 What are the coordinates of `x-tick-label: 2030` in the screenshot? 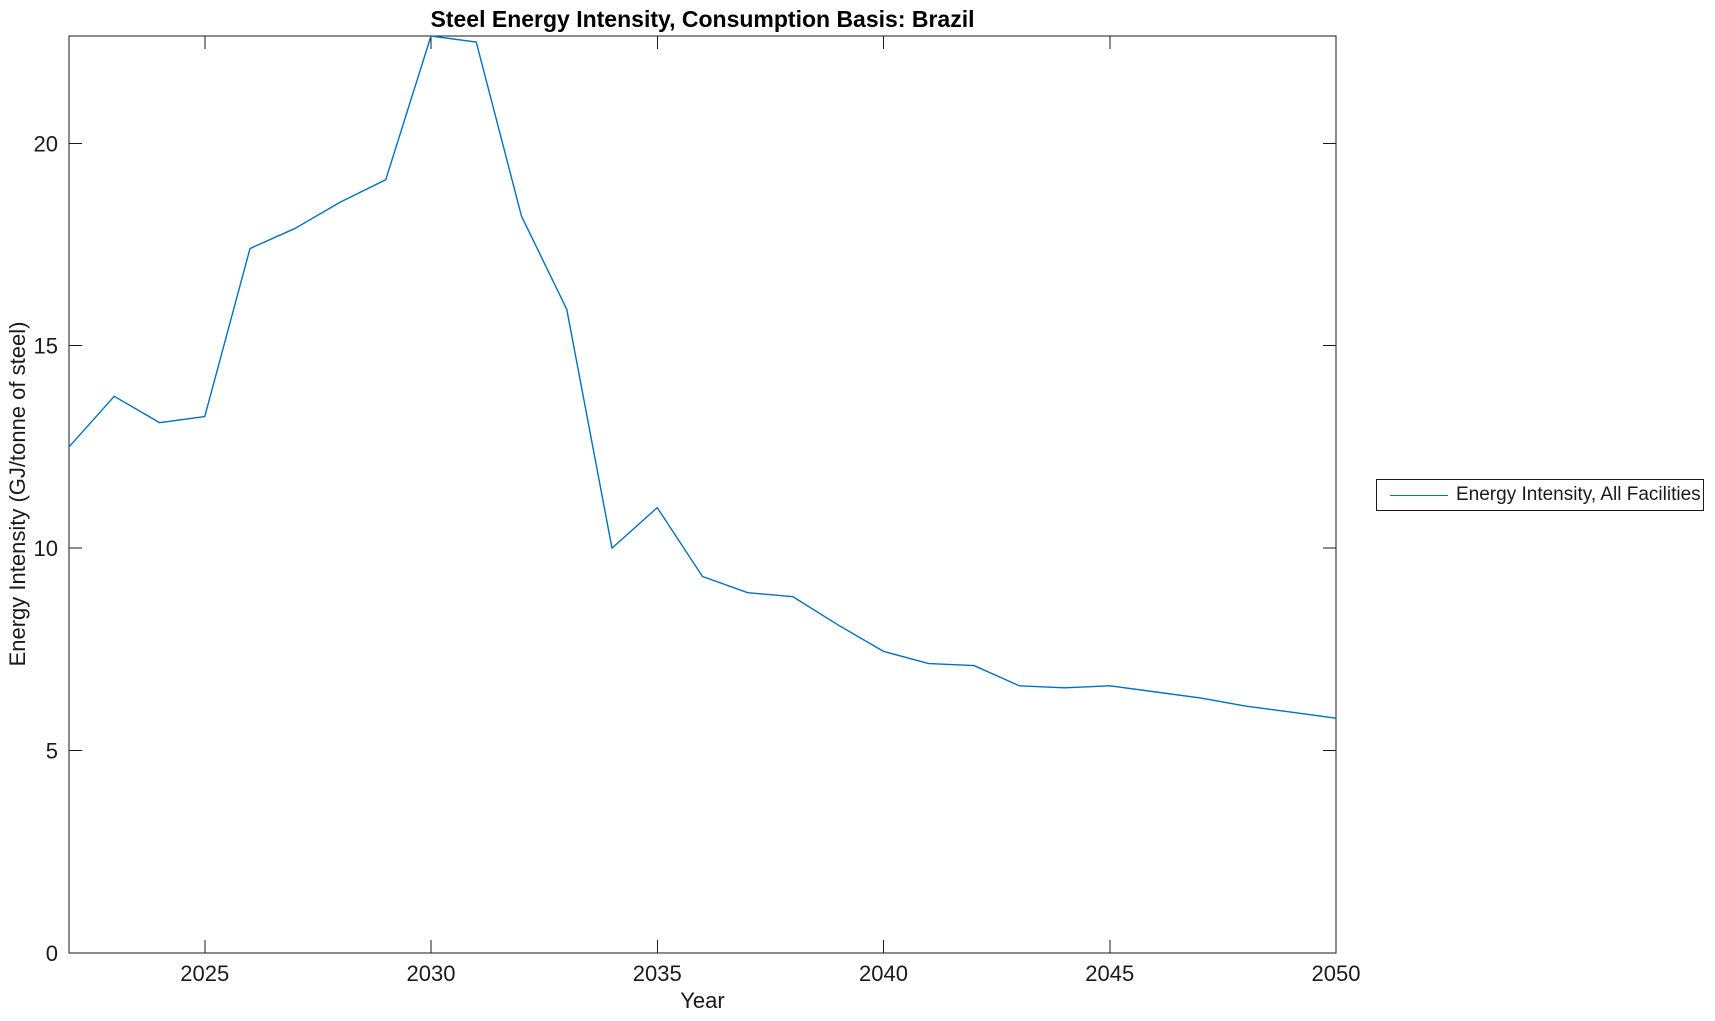 It's located at (431, 973).